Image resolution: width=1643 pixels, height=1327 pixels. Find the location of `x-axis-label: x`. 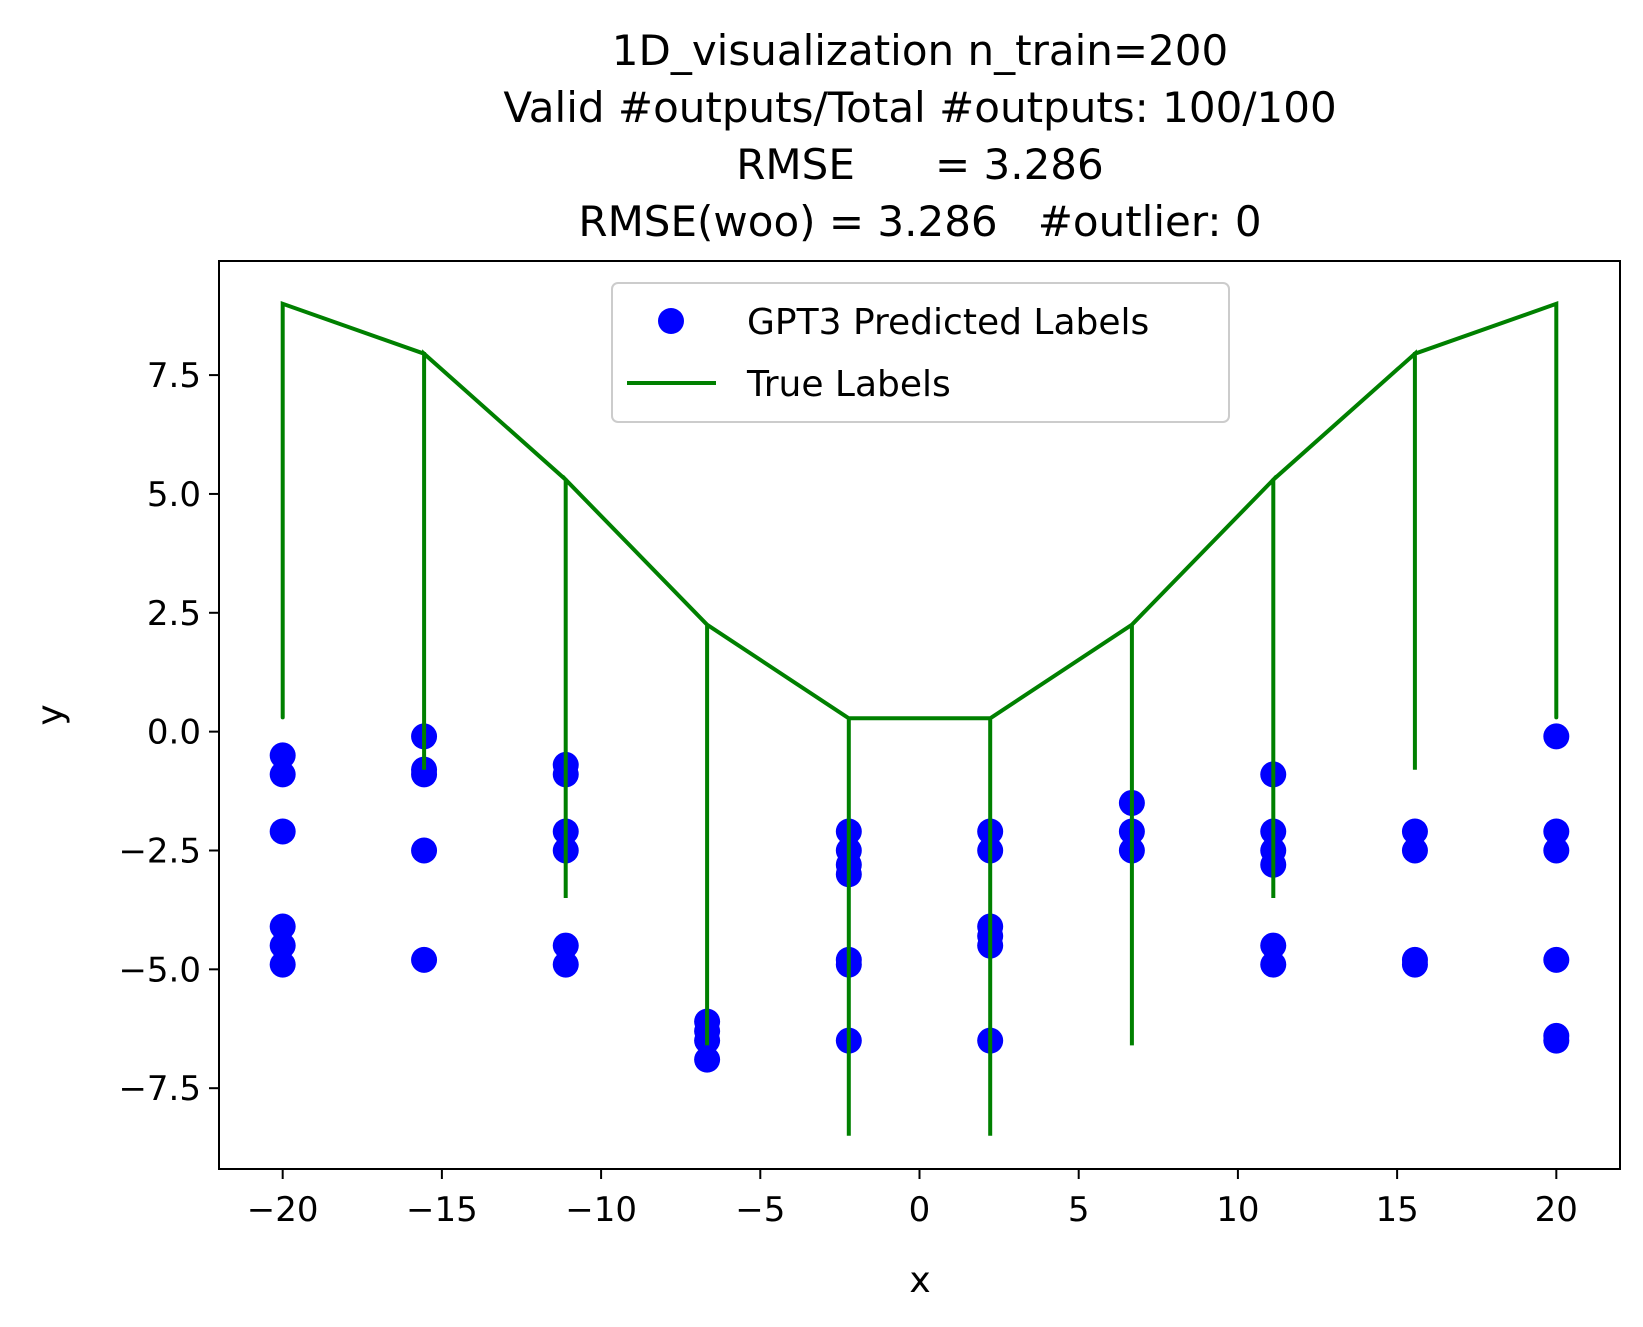

x-axis-label: x is located at coordinates (919, 1280).